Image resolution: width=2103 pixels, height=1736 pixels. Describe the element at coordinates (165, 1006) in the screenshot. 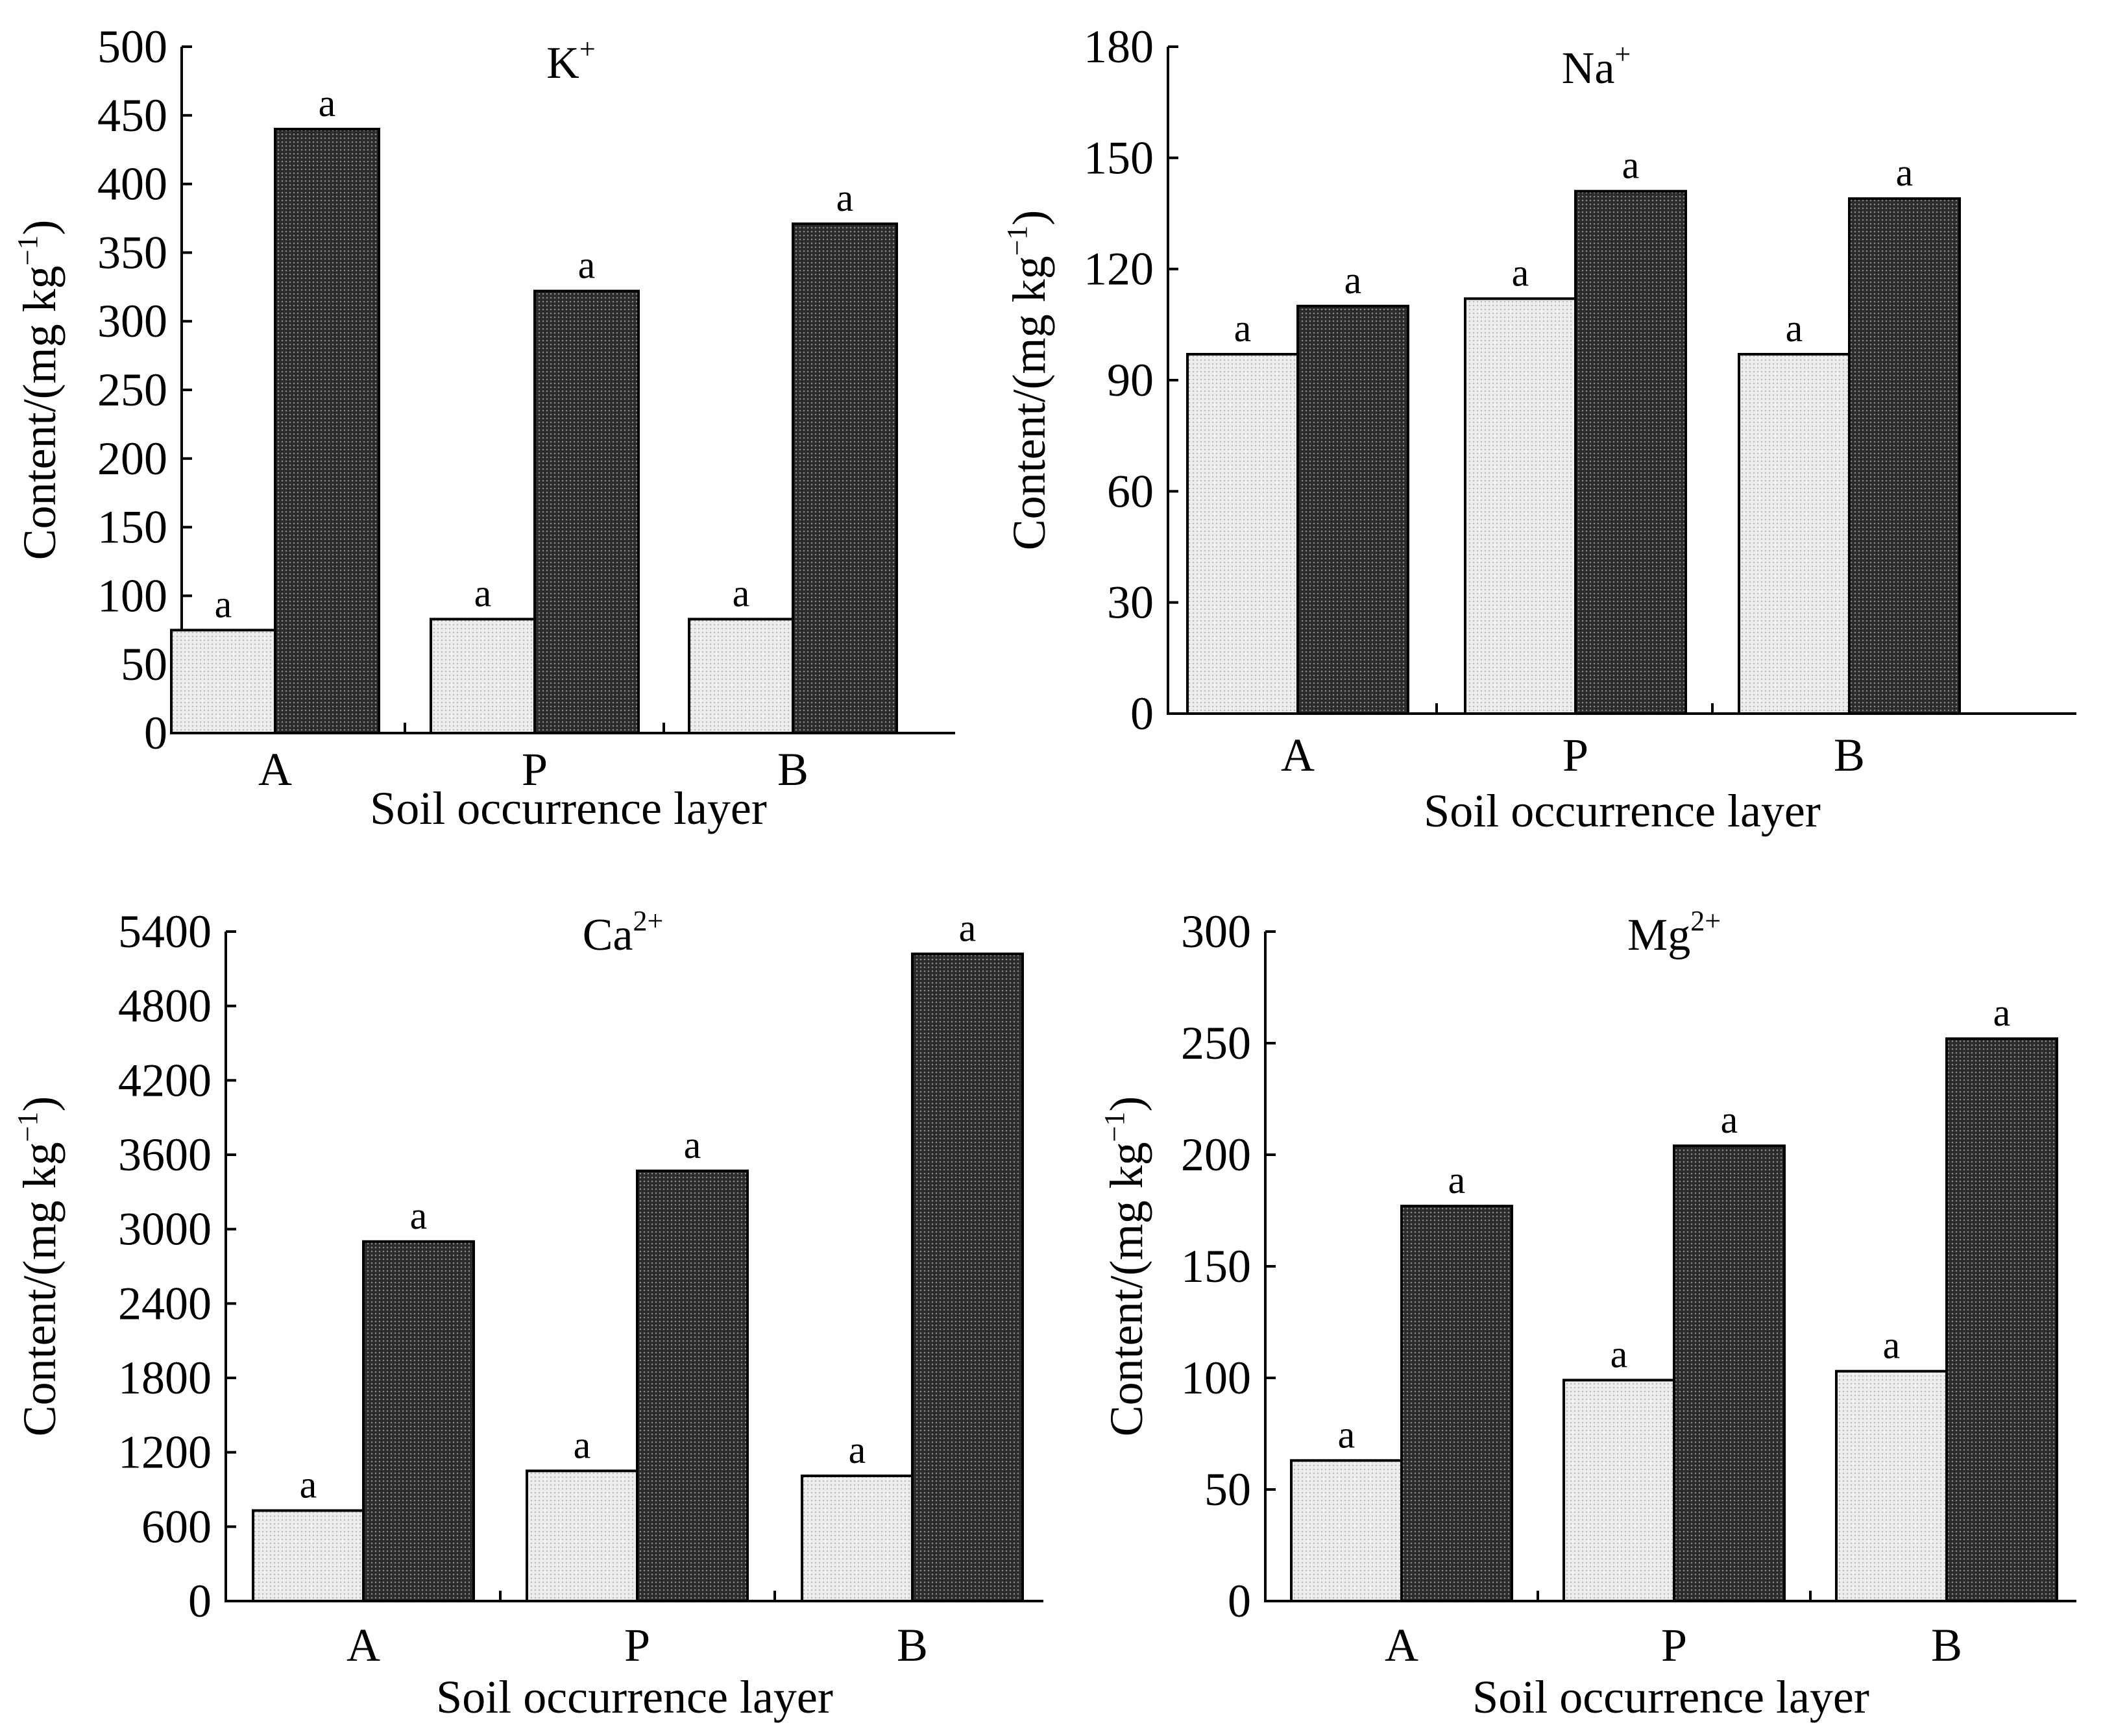

I see `y-tick-label: 4800` at that location.